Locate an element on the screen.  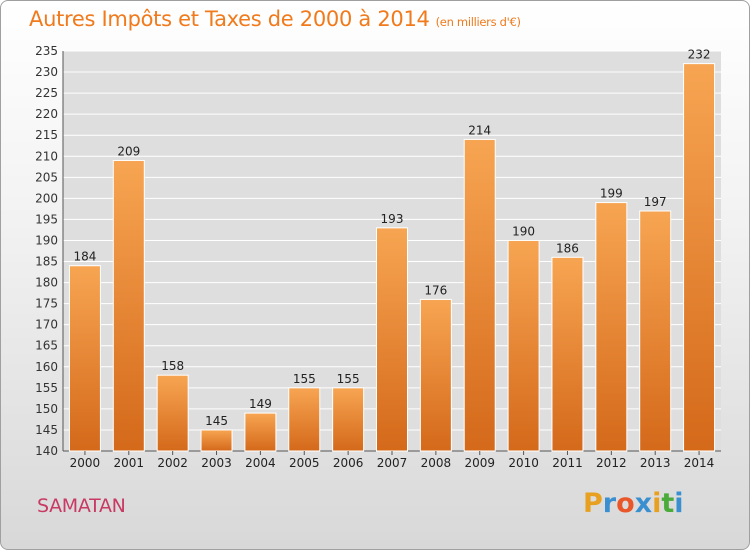
bar-2004 is located at coordinates (260, 432).